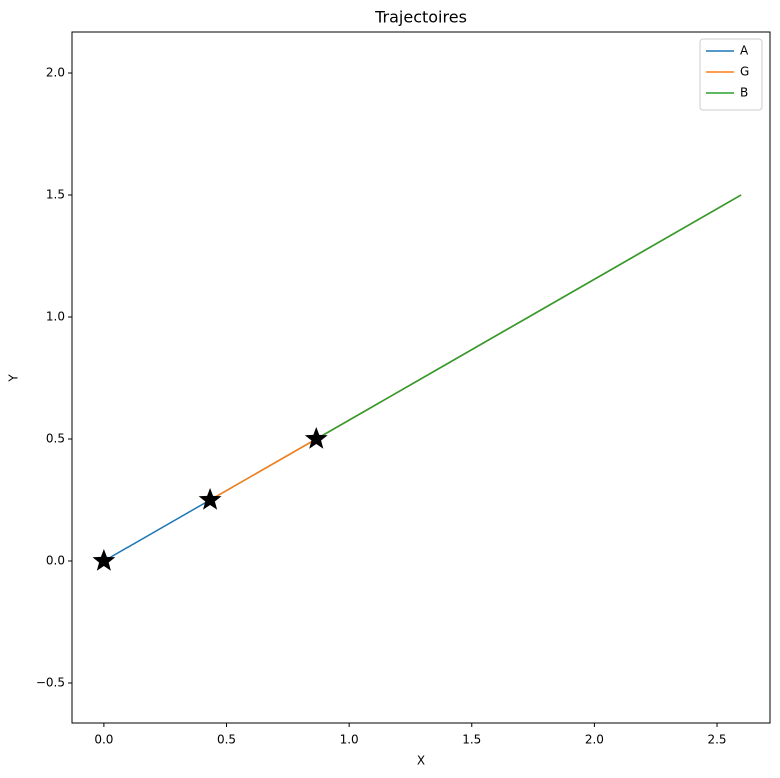  Describe the element at coordinates (103, 740) in the screenshot. I see `x-tick-label: 0.0` at that location.